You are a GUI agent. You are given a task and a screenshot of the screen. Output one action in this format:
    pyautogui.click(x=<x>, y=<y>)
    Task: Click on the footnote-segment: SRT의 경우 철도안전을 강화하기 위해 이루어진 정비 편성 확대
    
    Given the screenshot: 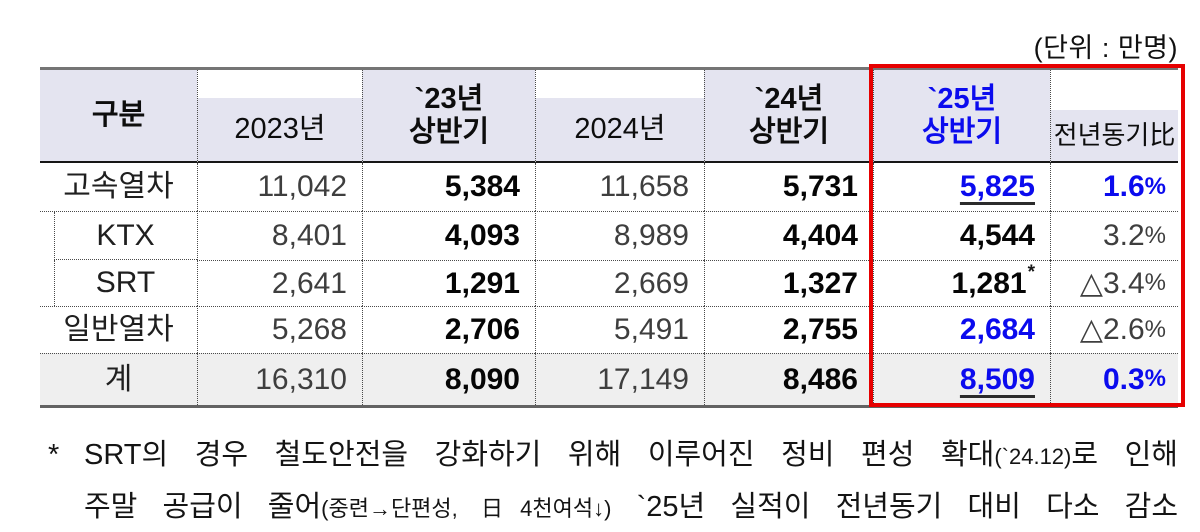 What is the action you would take?
    pyautogui.click(x=539, y=455)
    